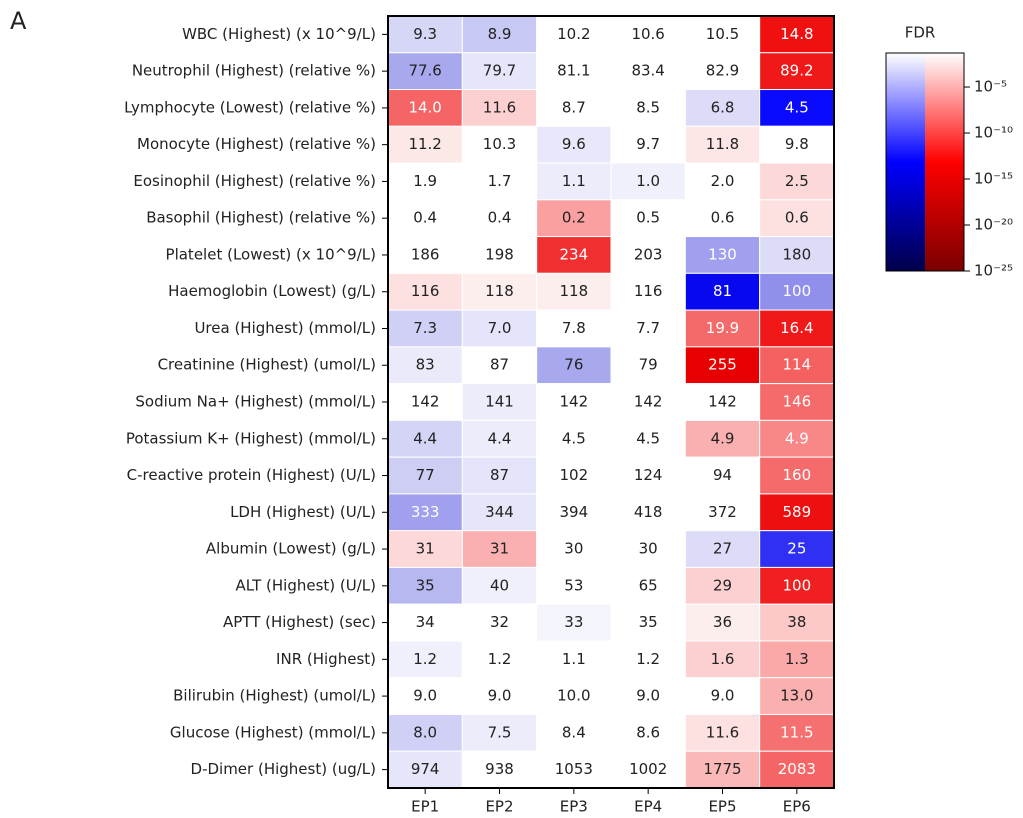  I want to click on cell-label: 7.7, so click(648, 328).